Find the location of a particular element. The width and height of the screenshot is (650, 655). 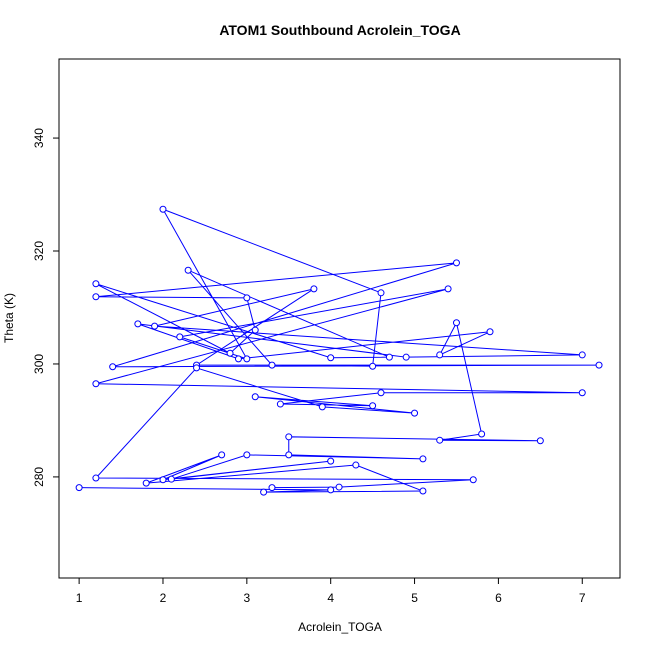

y-axis-label: Theta (K) is located at coordinates (9, 318).